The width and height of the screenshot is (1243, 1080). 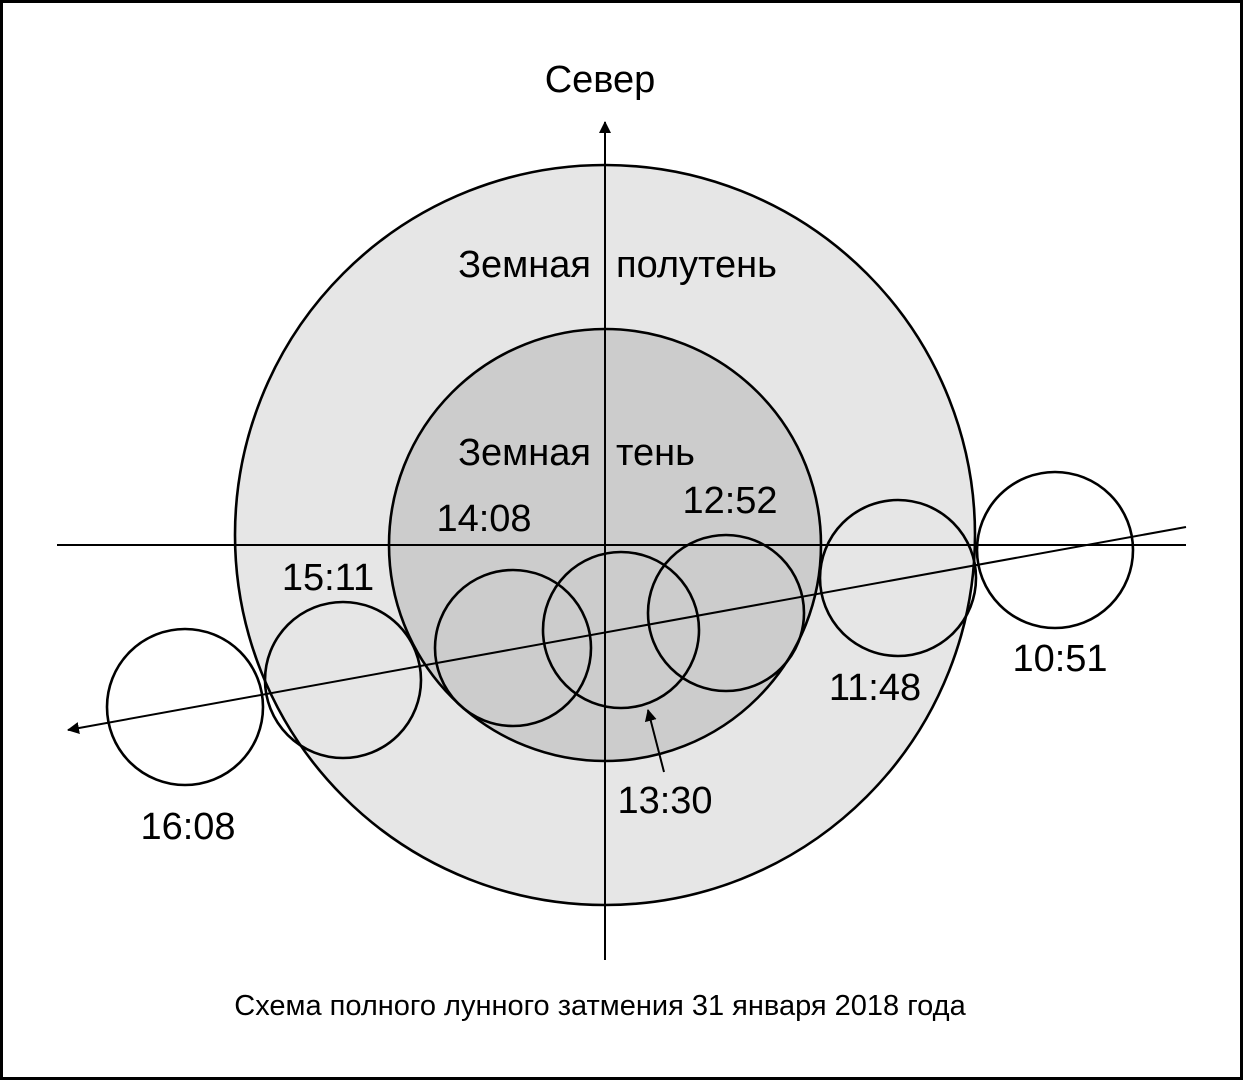 What do you see at coordinates (654, 741) in the screenshot?
I see `pointer-1330-arrow` at bounding box center [654, 741].